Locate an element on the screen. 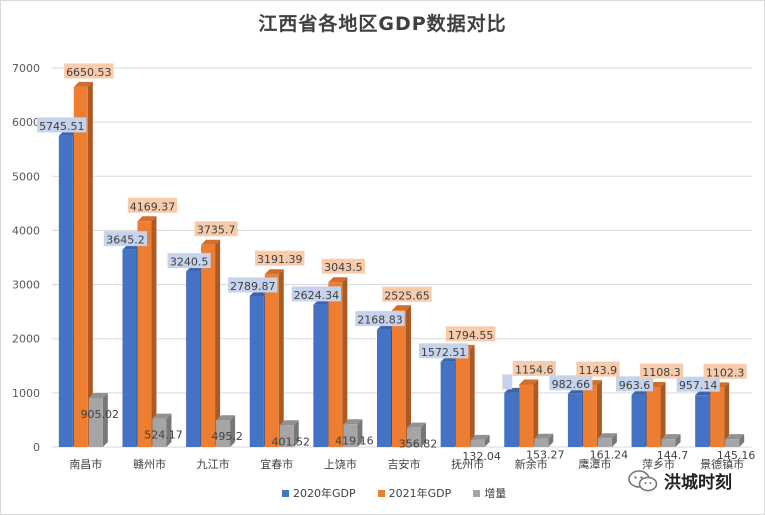 The image size is (765, 515). data-label: 1102.3 is located at coordinates (725, 372).